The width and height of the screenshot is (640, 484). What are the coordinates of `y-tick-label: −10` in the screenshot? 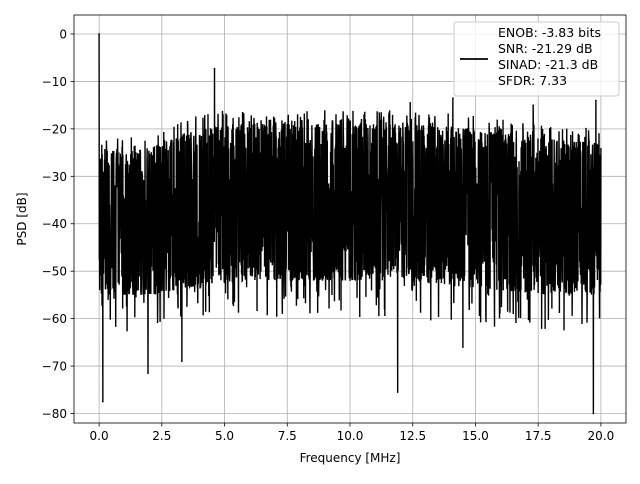 It's located at (54, 82).